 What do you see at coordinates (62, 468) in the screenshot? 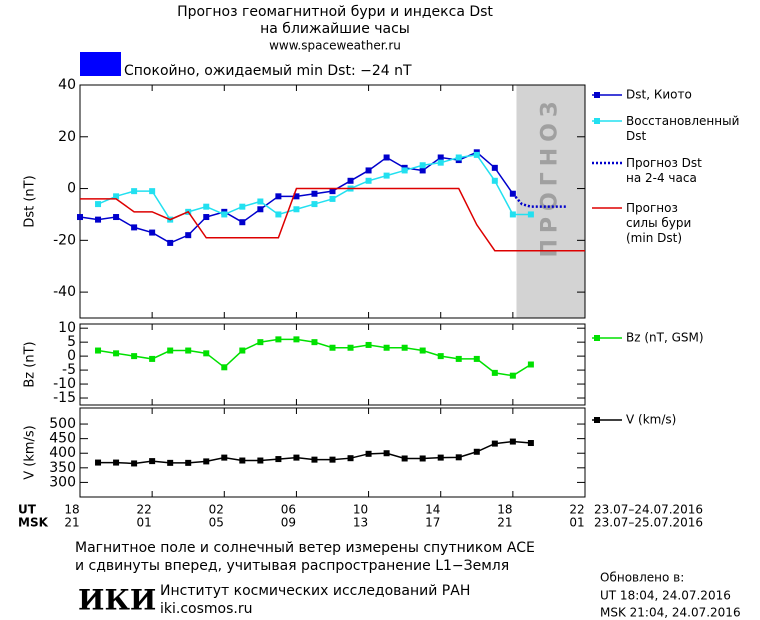
I see `y-tick-label: 350` at bounding box center [62, 468].